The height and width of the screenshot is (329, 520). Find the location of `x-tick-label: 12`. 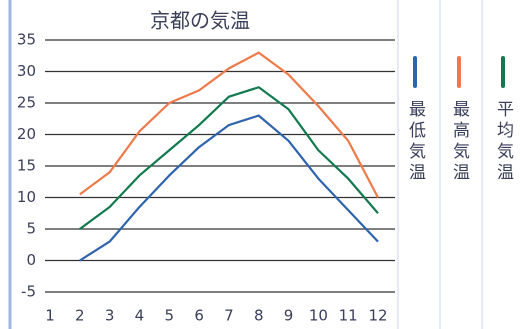

x-tick-label: 12 is located at coordinates (377, 316).